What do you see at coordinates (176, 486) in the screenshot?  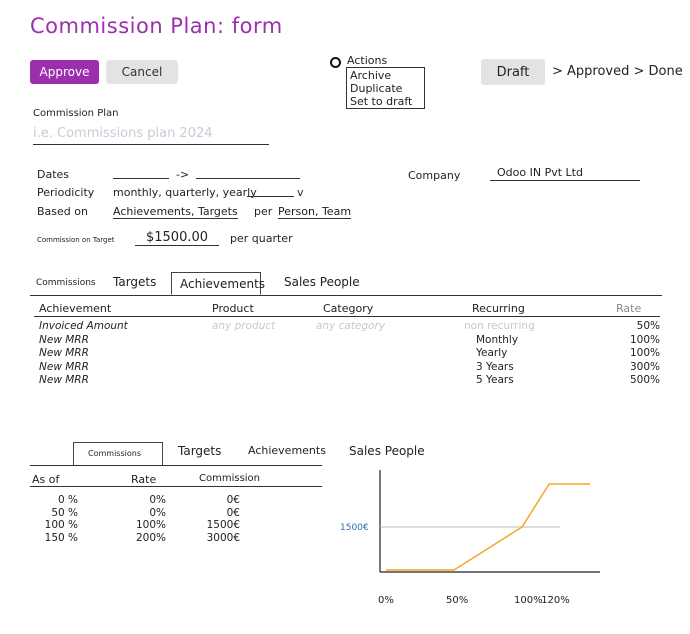 I see `commissions-header-divider` at bounding box center [176, 486].